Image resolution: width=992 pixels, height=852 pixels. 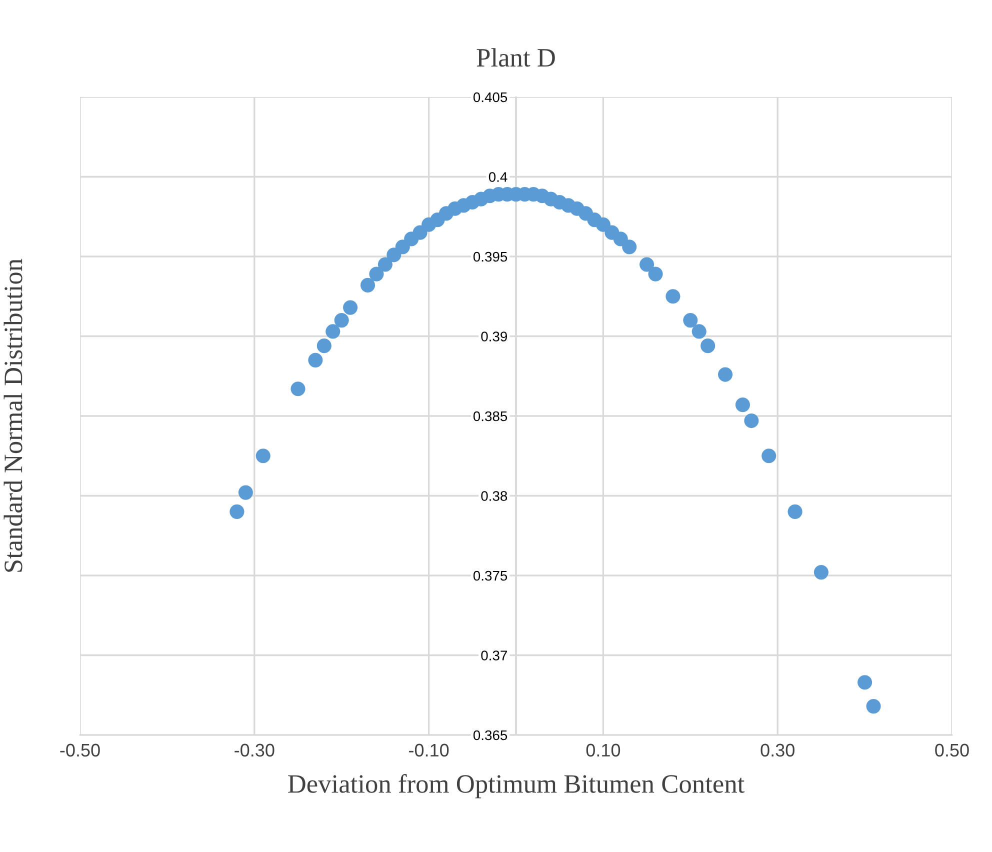 I want to click on x-tick-label: 0.10, so click(x=603, y=750).